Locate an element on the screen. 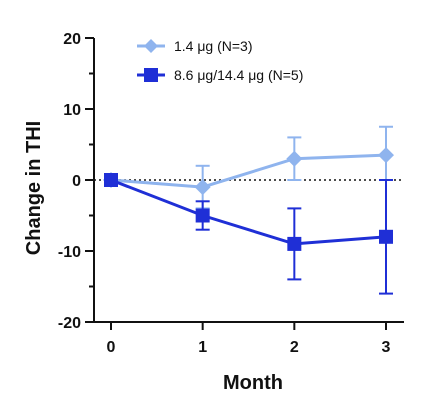  legend-label: 8.6 μg/14.4 μg (N=5) is located at coordinates (238, 75).